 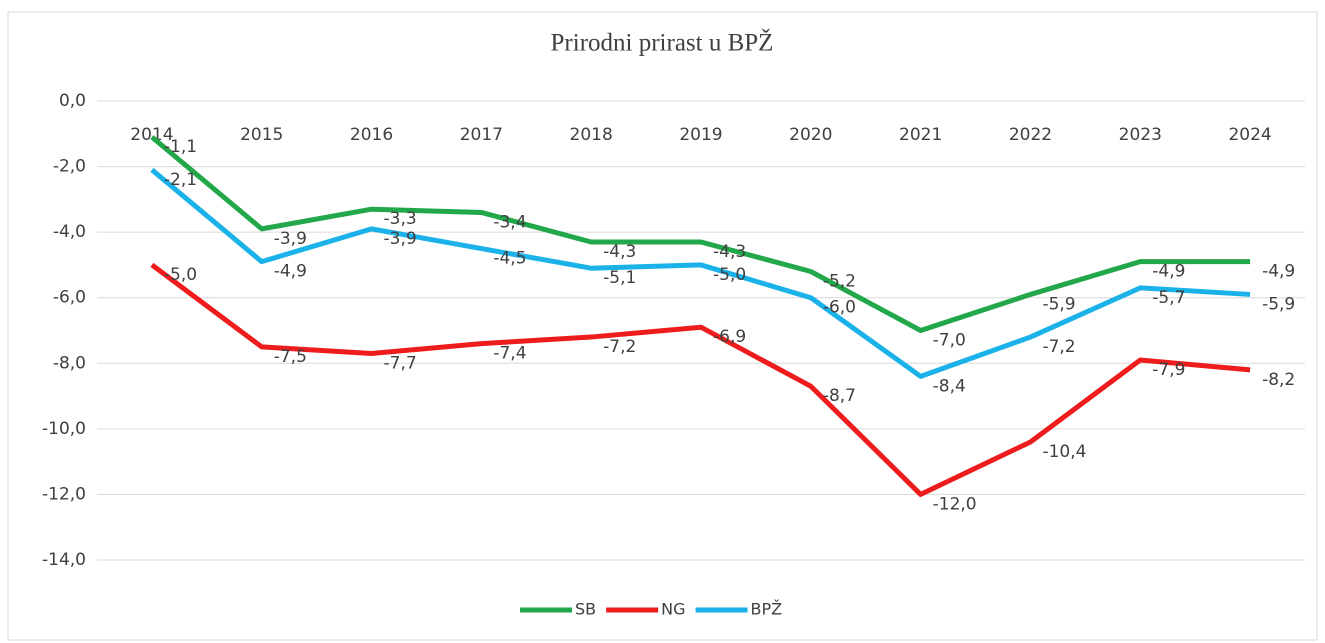 I want to click on data-label: -7,4, so click(x=509, y=354).